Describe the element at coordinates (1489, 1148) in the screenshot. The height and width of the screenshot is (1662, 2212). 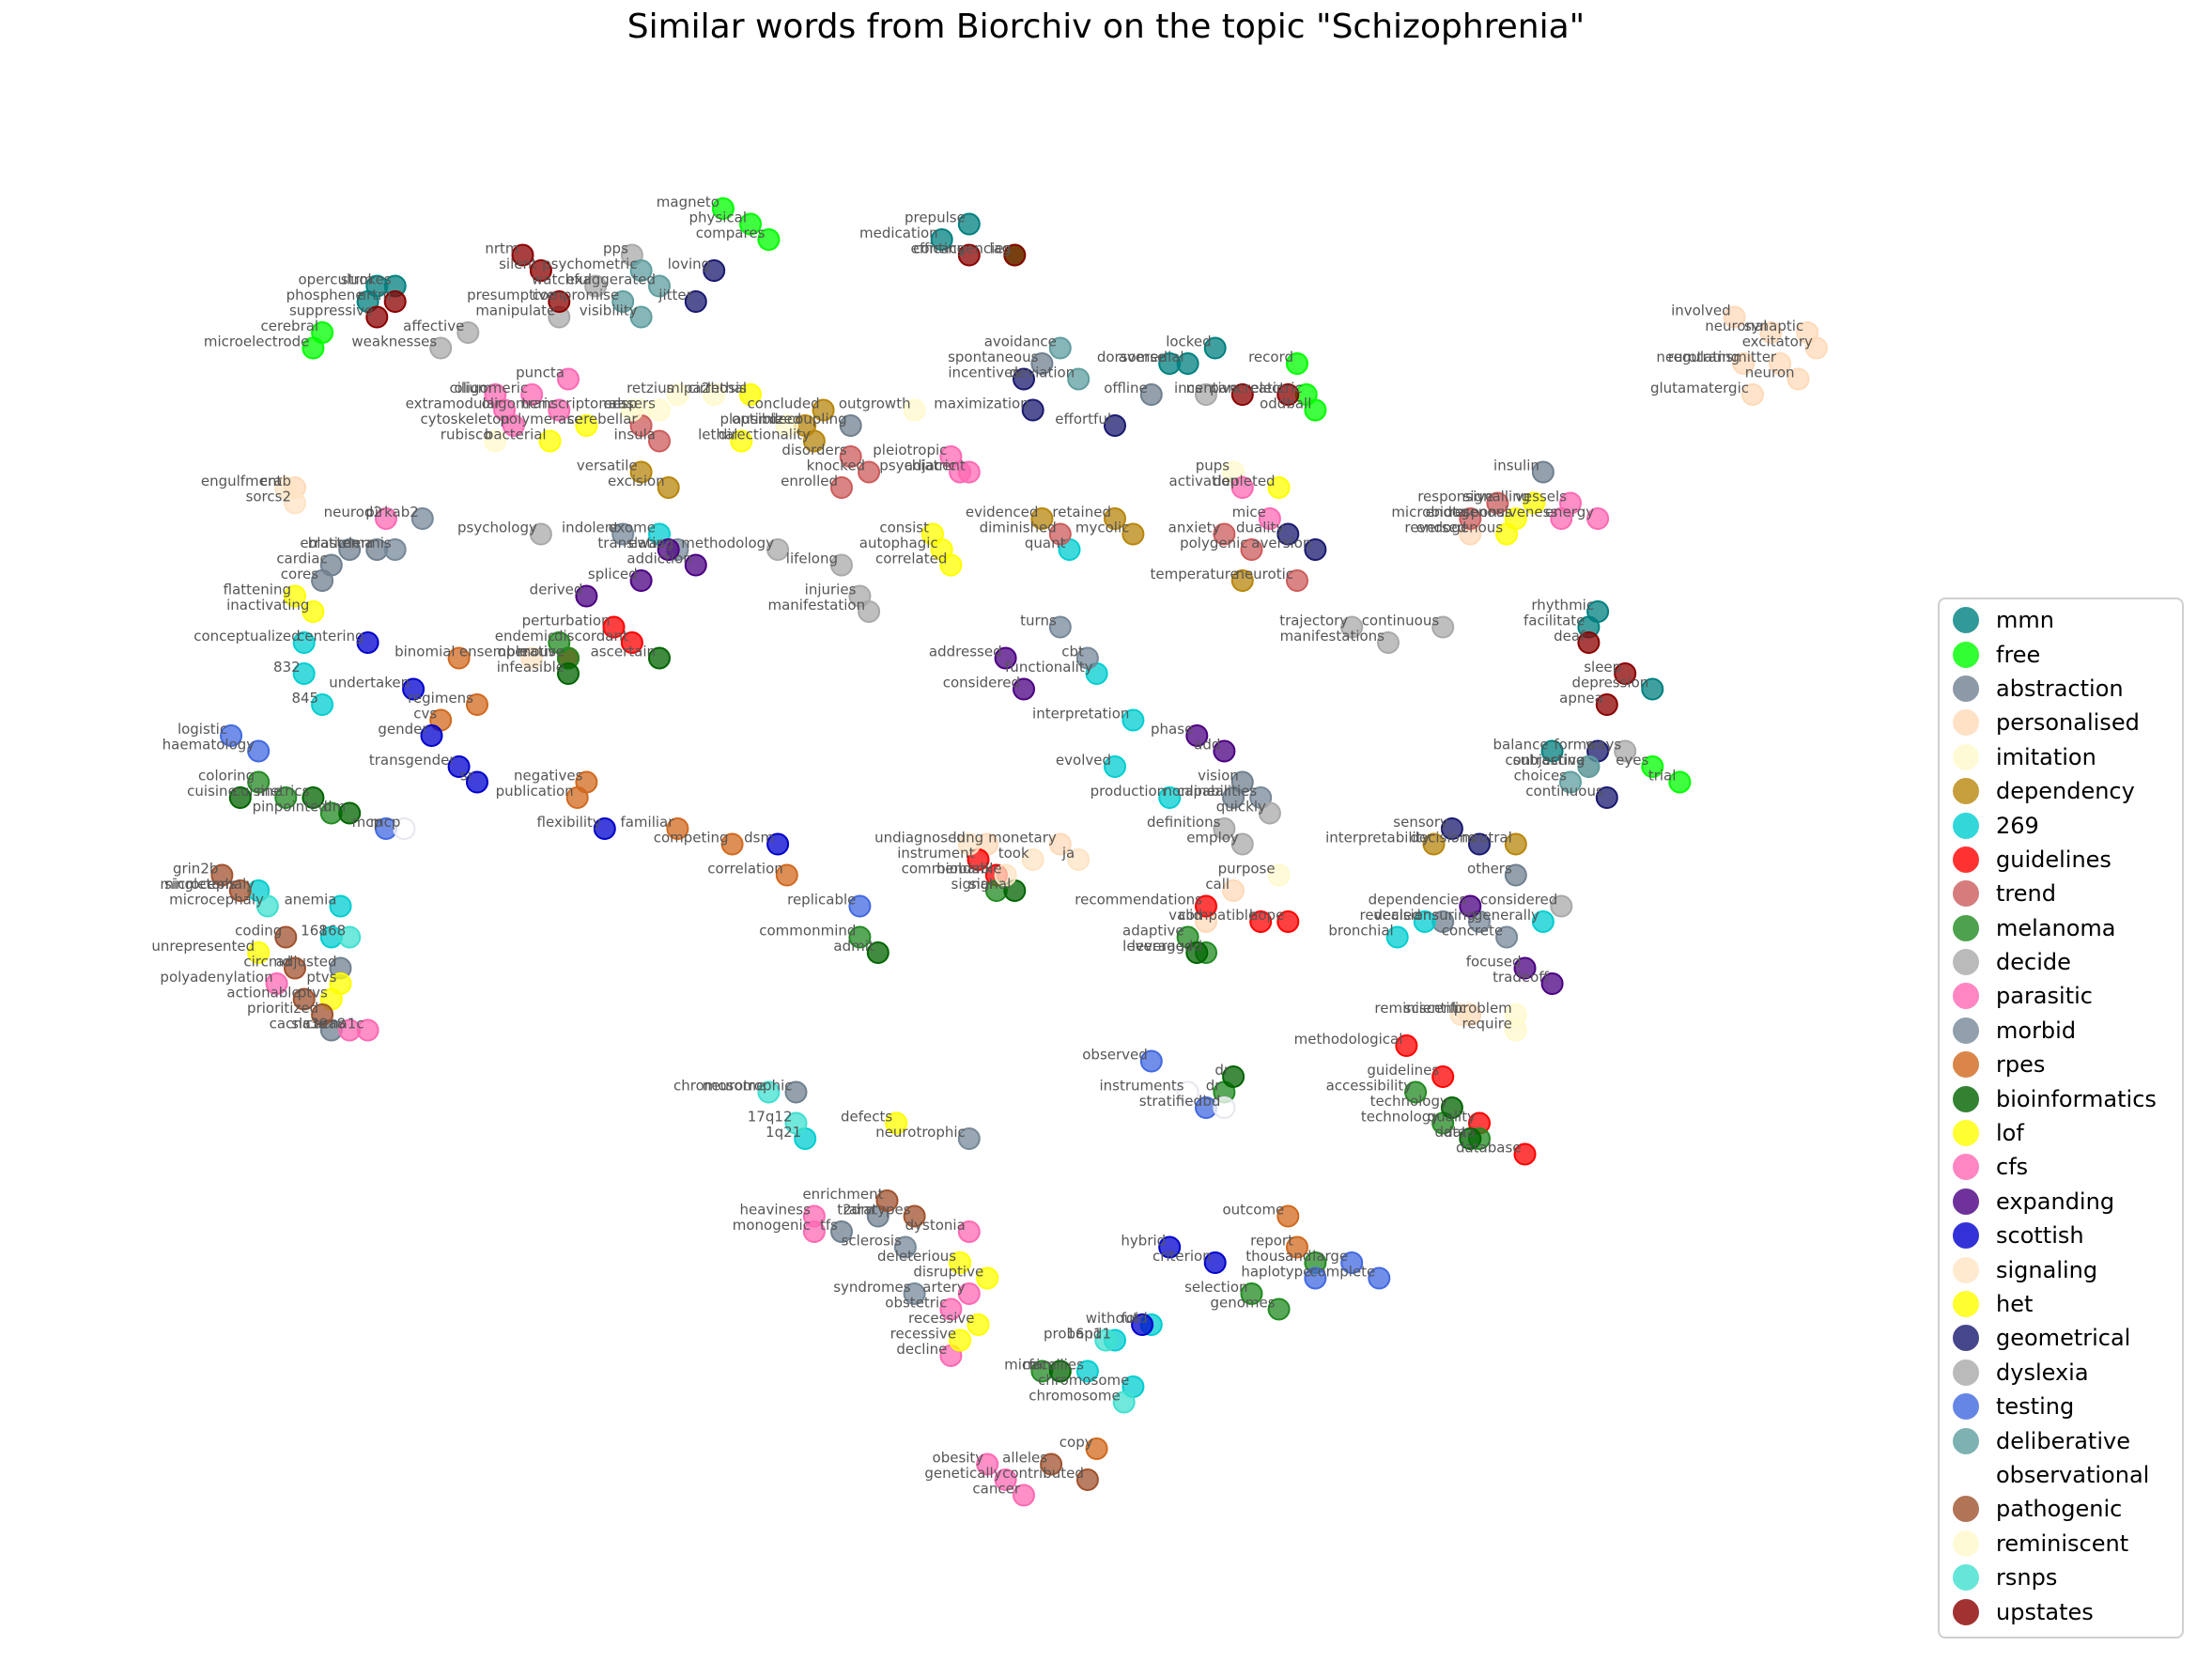
I see `point-label-guidelines-11: database` at that location.